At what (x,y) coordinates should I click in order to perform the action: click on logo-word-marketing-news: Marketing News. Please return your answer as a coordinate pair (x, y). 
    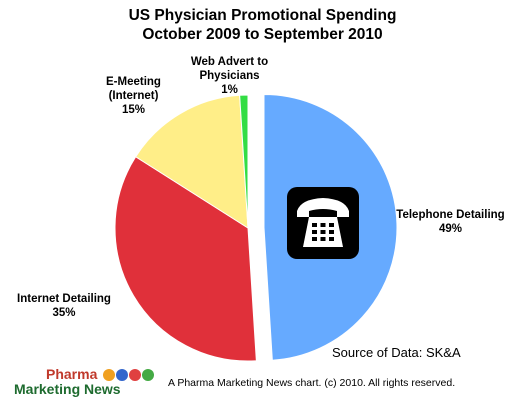
    Looking at the image, I should click on (67, 389).